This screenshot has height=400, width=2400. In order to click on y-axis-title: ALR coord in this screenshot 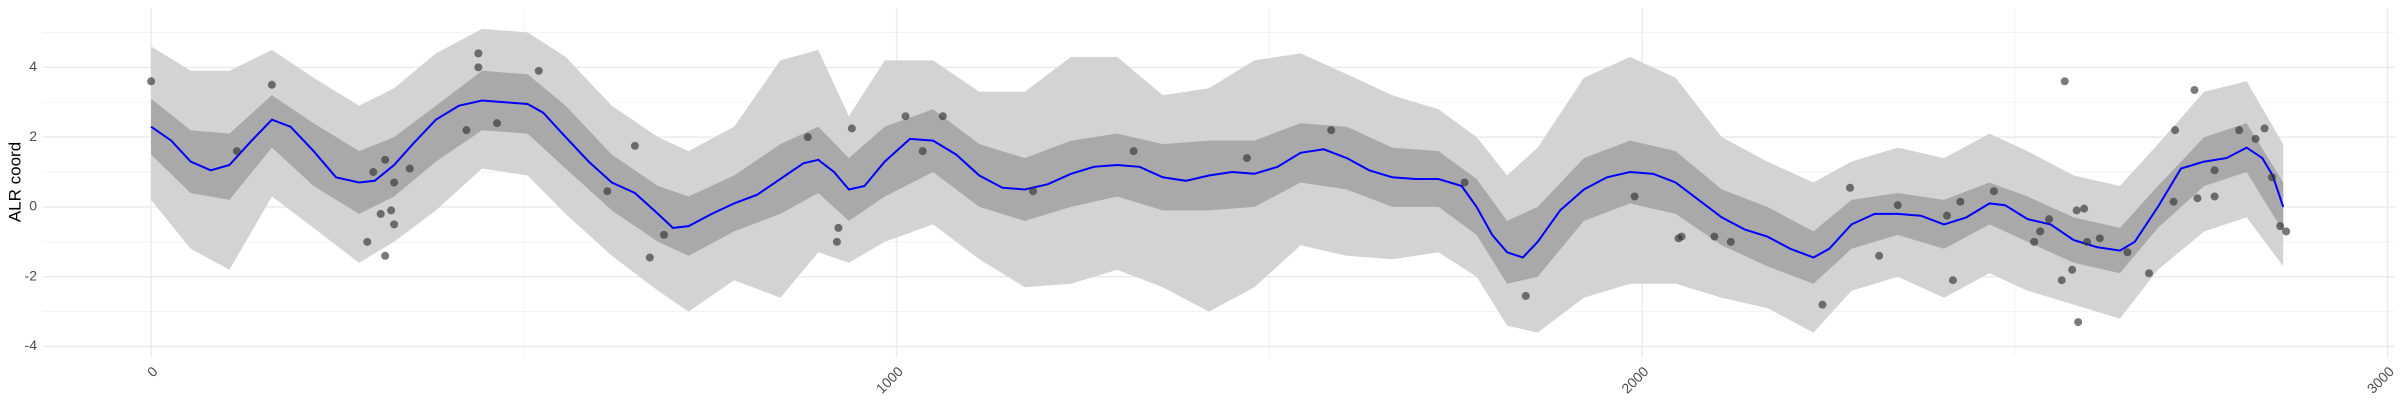, I will do `click(14, 182)`.